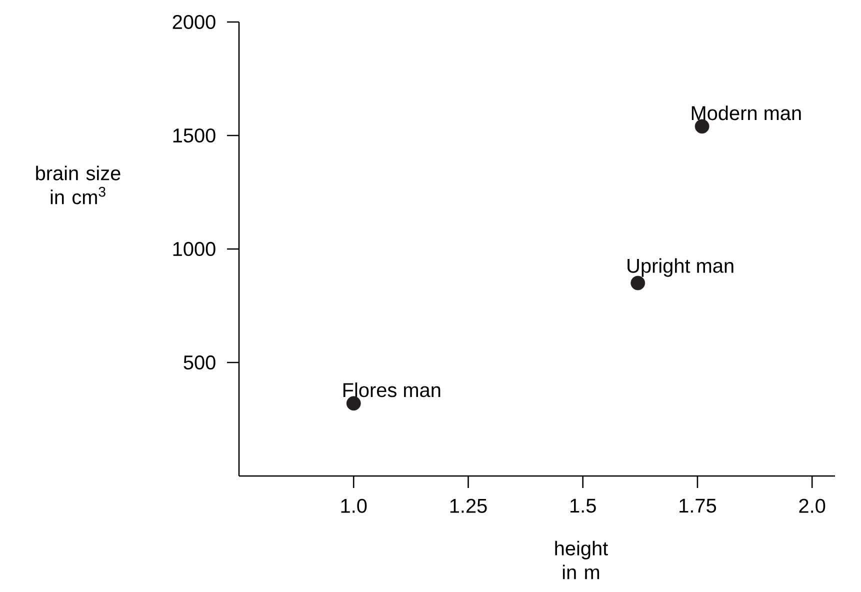  What do you see at coordinates (583, 505) in the screenshot?
I see `x-tick-label: 1.5` at bounding box center [583, 505].